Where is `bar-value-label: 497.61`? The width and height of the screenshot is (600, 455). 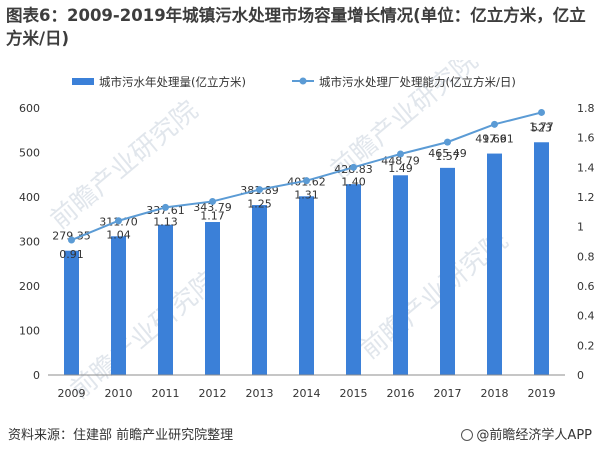
bar-value-label: 497.61 is located at coordinates (494, 139).